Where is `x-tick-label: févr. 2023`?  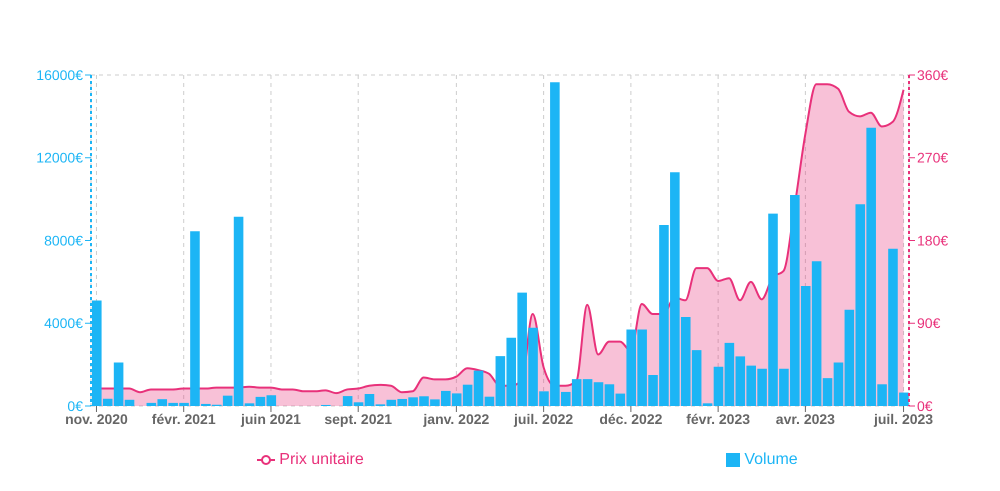 x-tick-label: févr. 2023 is located at coordinates (718, 418).